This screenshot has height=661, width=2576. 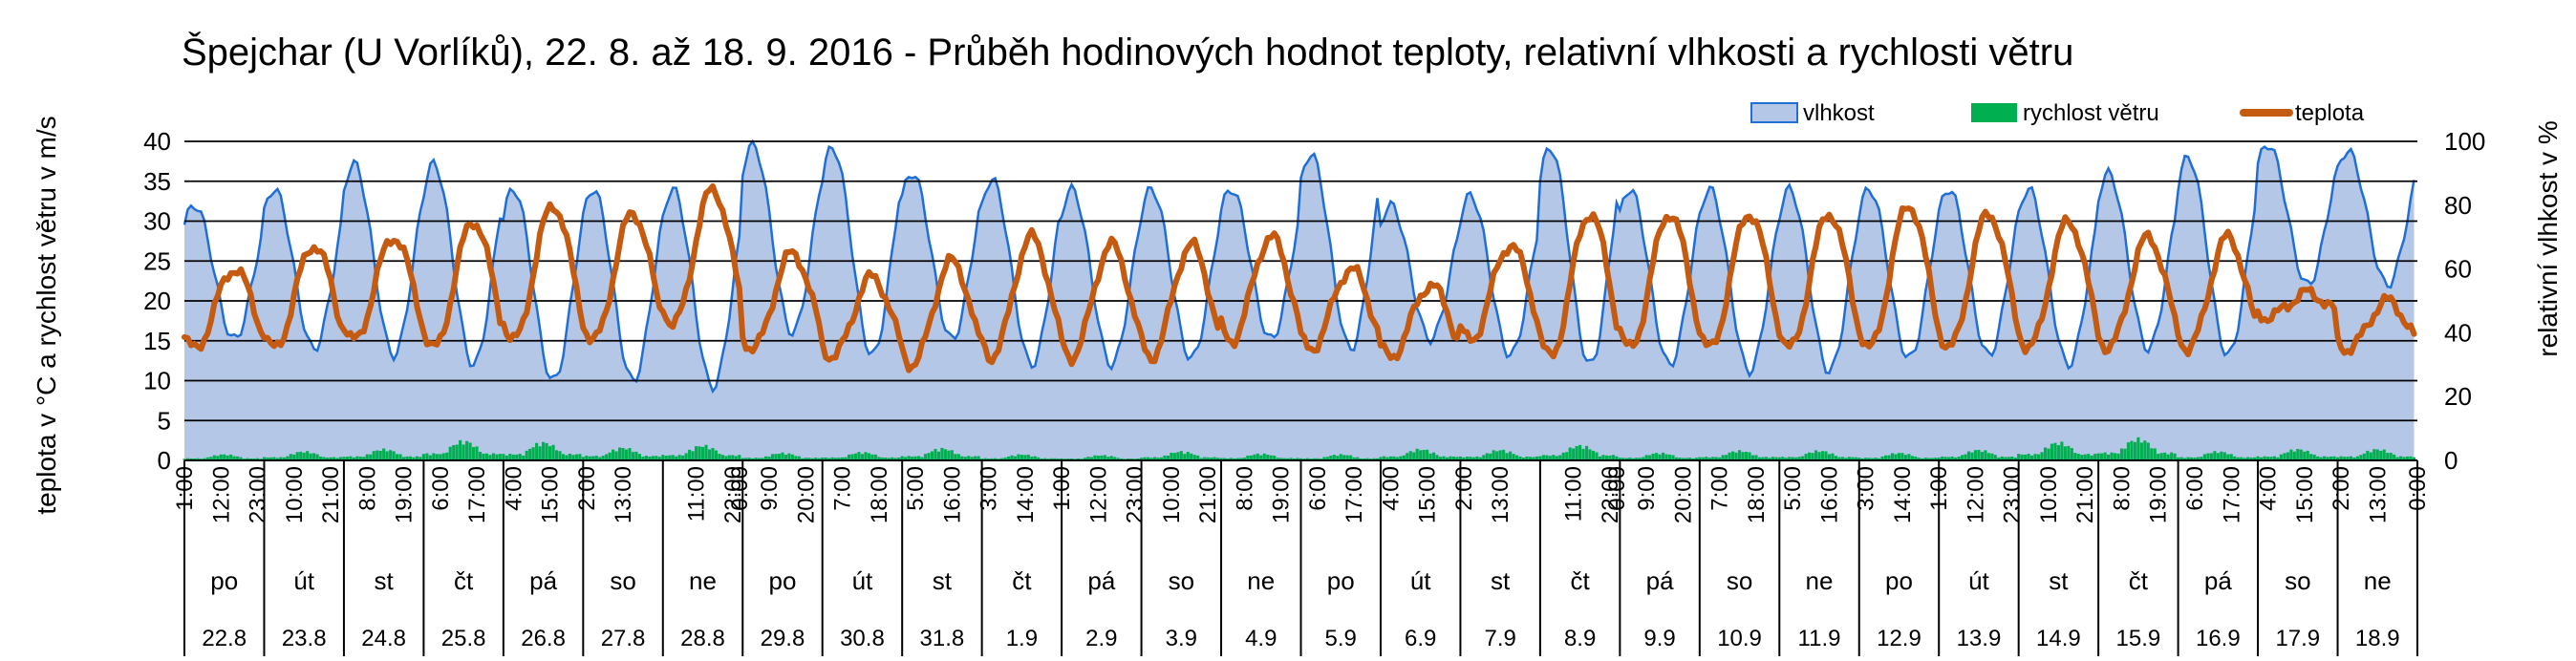 I want to click on y-tick-label-left: 15, so click(x=157, y=341).